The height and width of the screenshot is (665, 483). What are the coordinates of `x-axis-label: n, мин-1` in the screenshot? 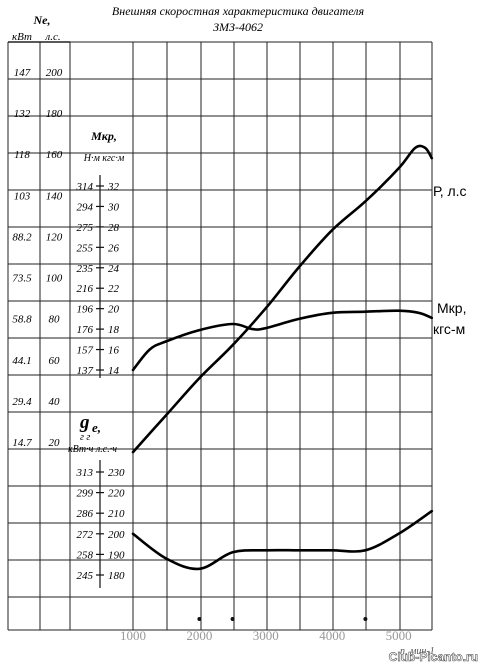 It's located at (417, 651).